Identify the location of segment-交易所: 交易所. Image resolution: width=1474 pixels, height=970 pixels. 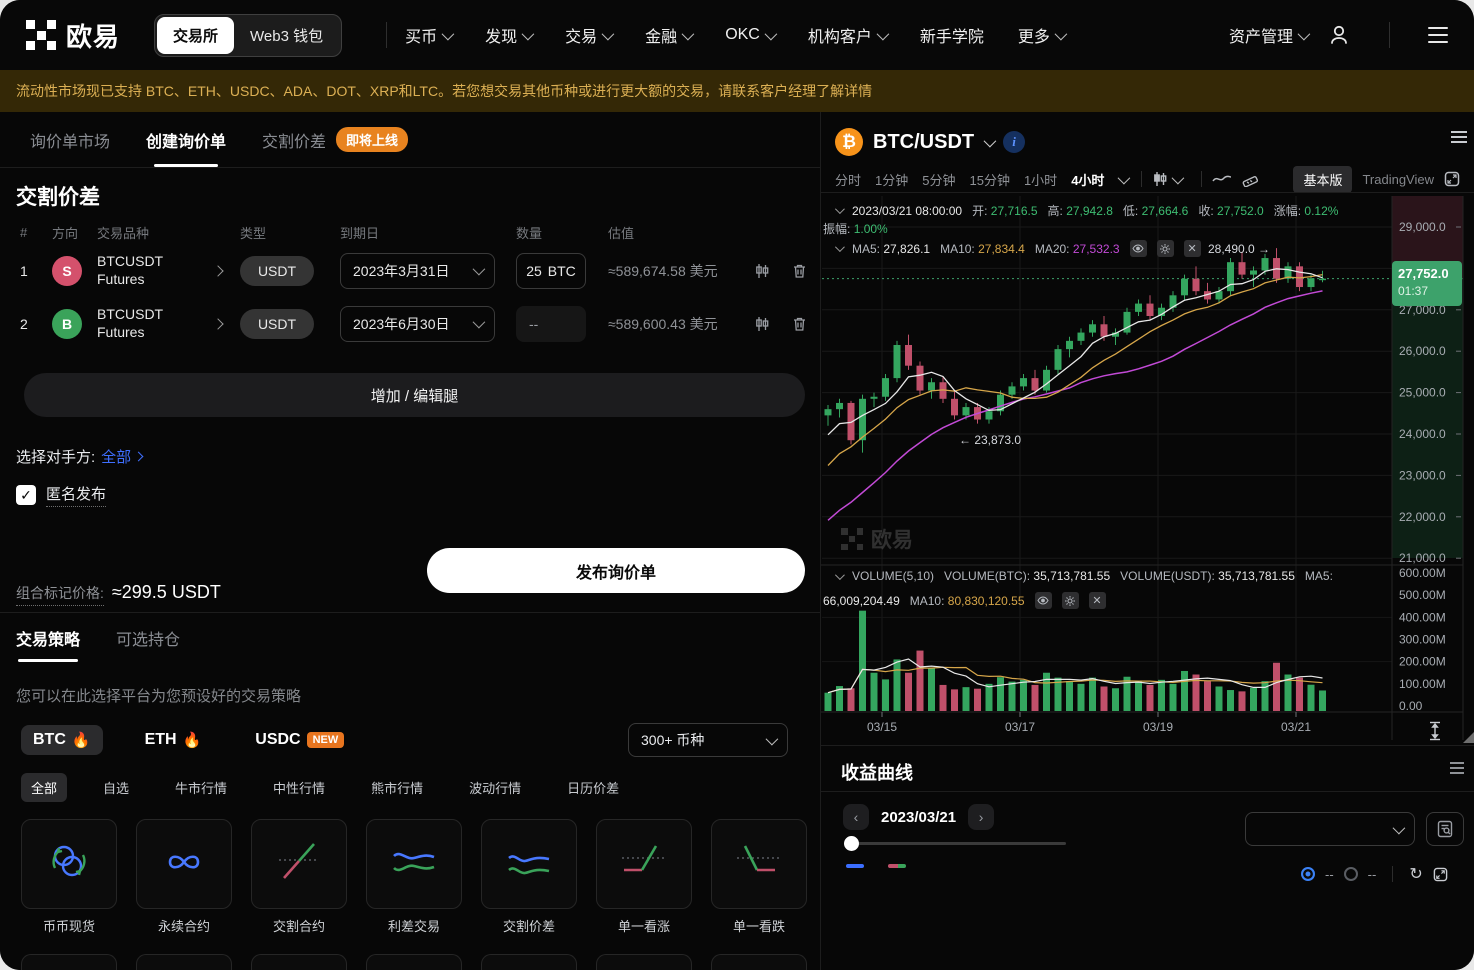
(196, 35).